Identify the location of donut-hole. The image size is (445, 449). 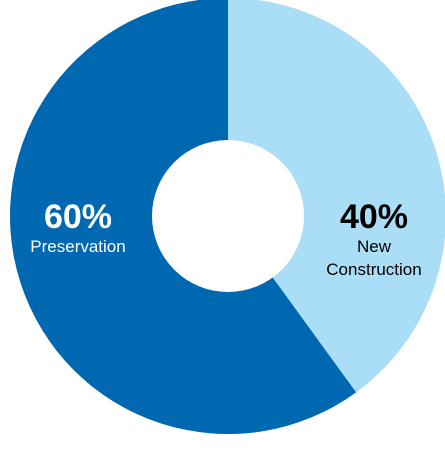
(228, 216).